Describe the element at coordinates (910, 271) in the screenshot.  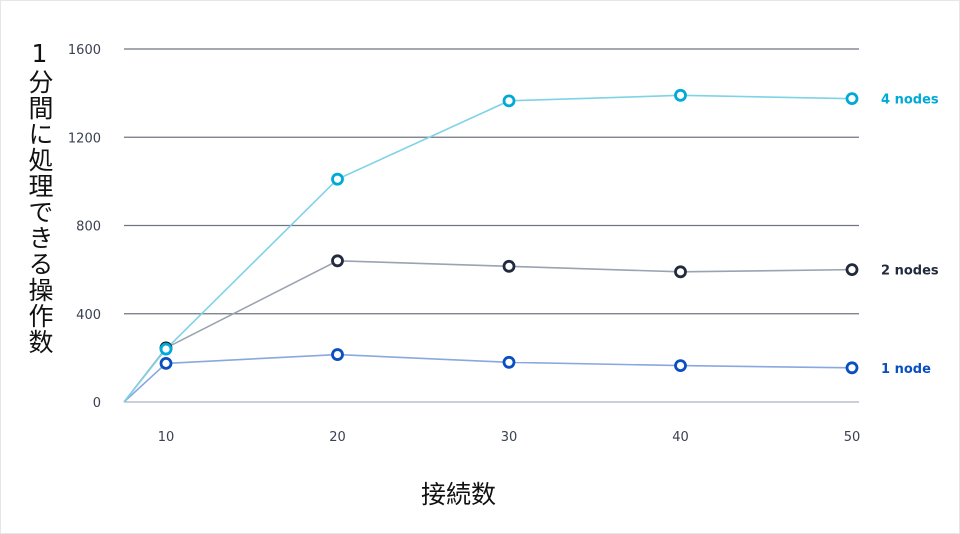
I see `series-label-2-nodes: 2 nodes` at that location.